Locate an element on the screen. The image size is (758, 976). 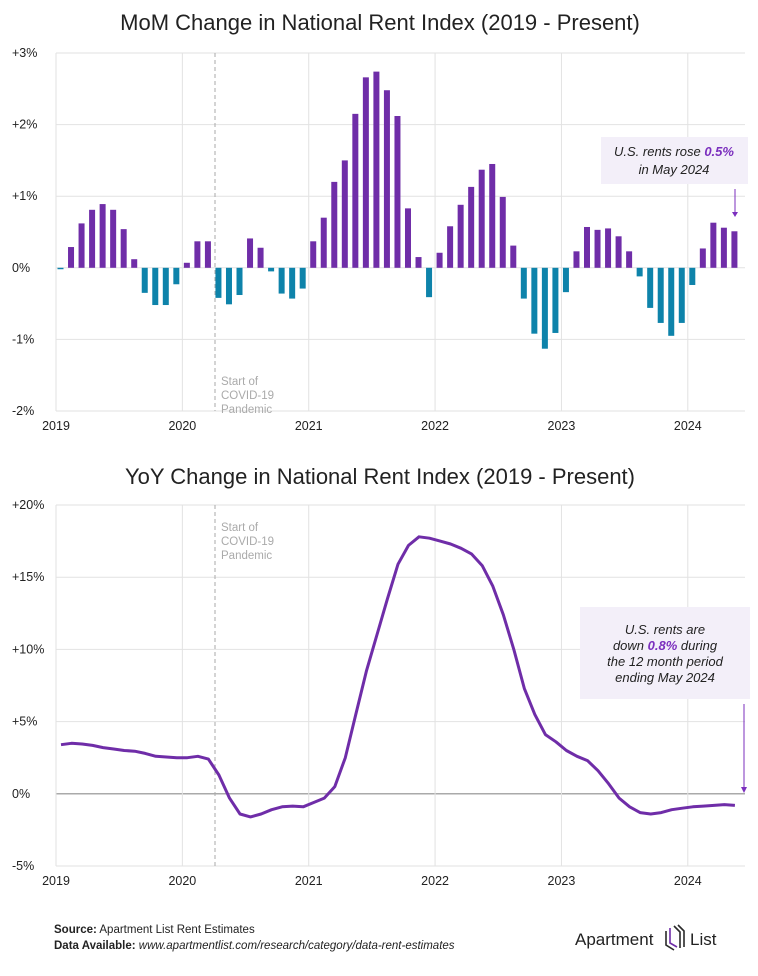
annotation-line: in May 2024 is located at coordinates (674, 169).